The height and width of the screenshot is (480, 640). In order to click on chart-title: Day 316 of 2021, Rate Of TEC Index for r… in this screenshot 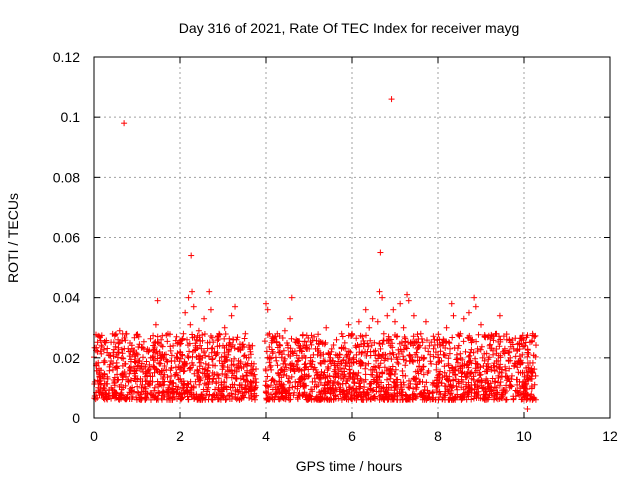, I will do `click(349, 28)`.